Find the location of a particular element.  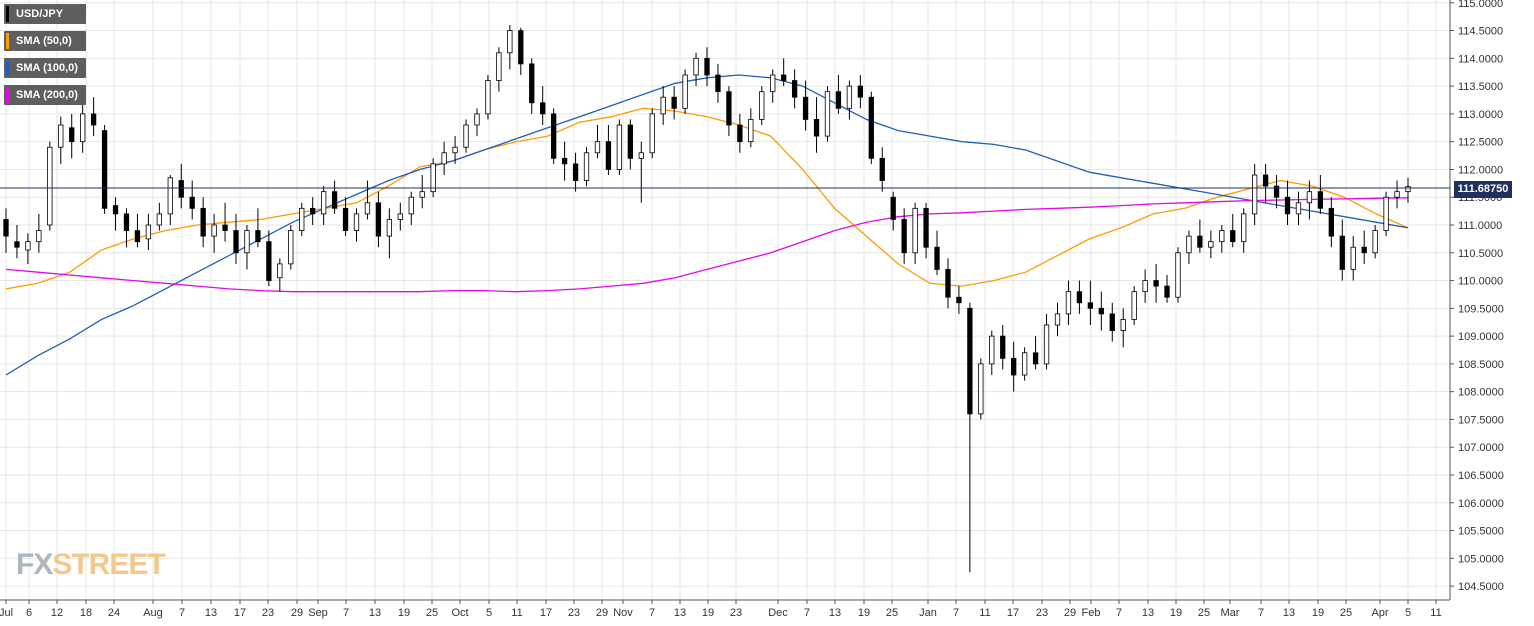

y-tick-label: 114.0000 is located at coordinates (1480, 59).